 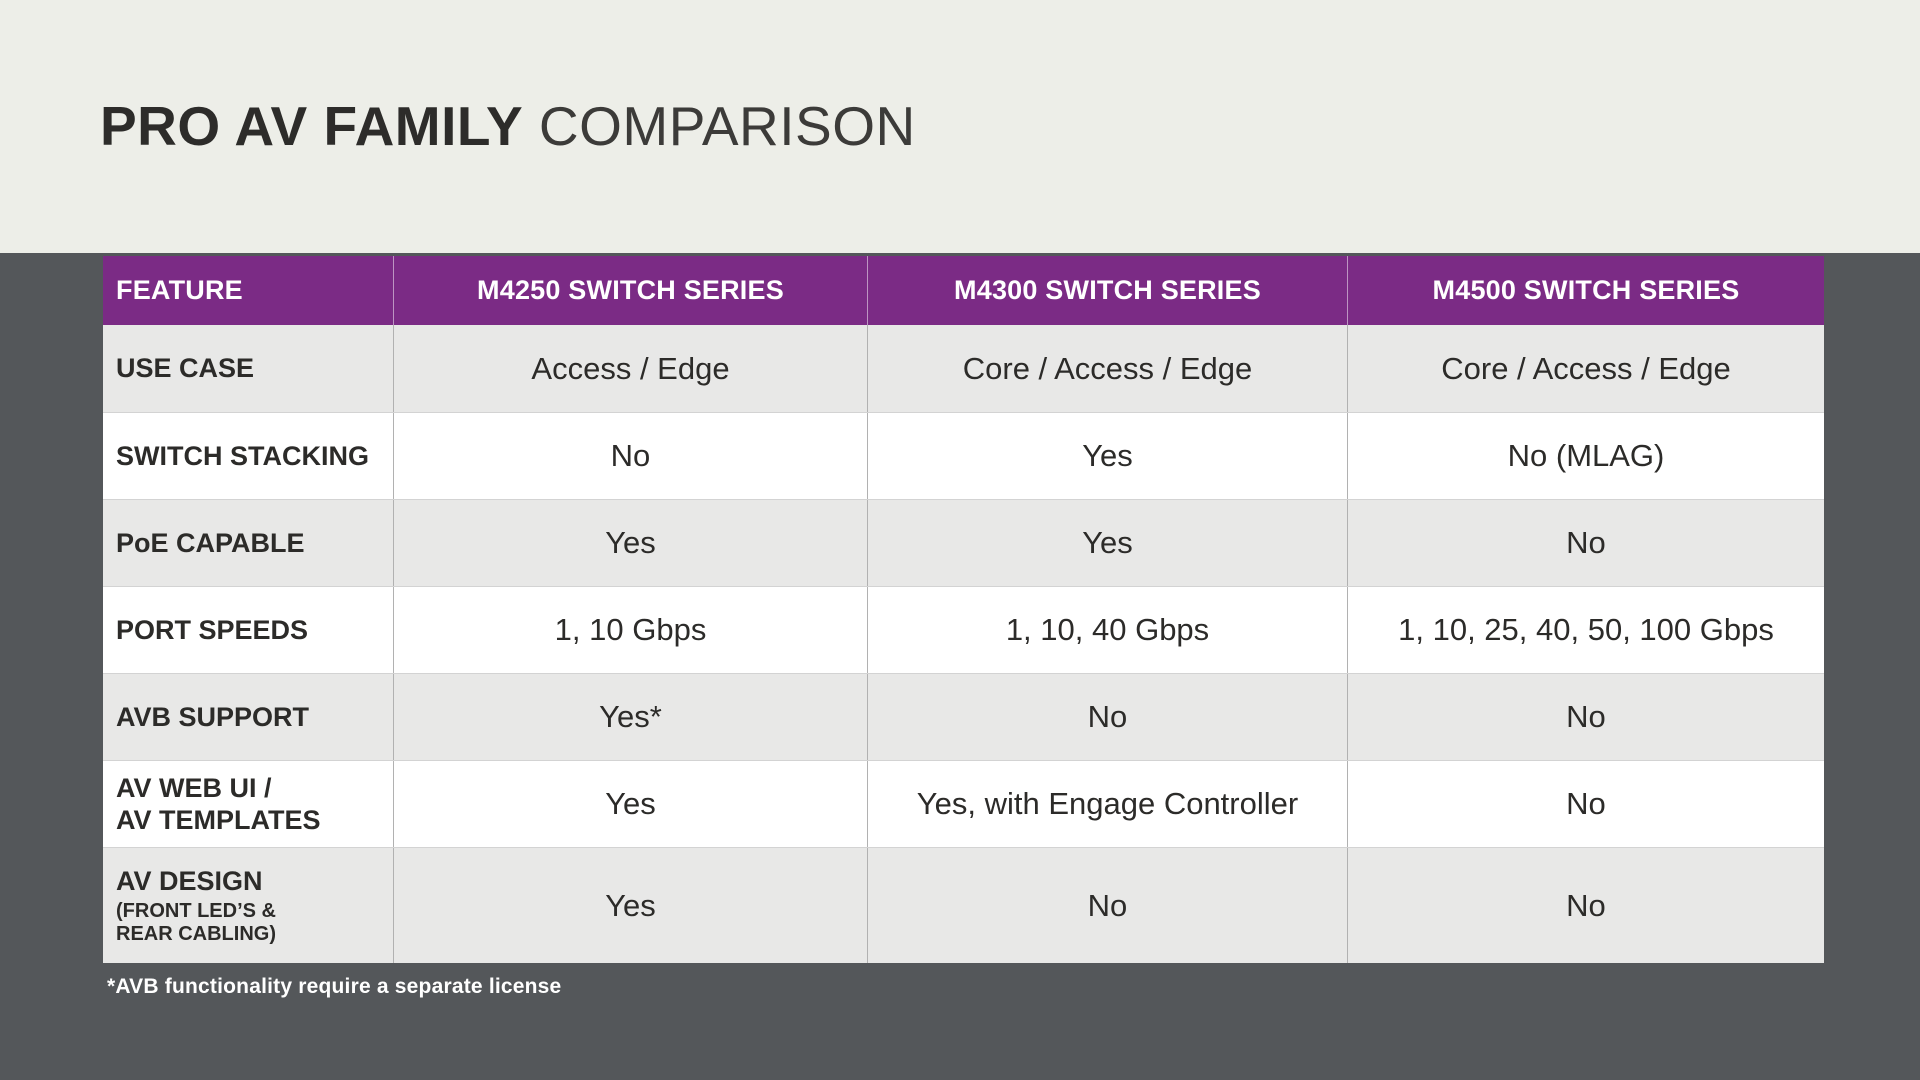 I want to click on feature-label: SWITCH STACKING, so click(x=242, y=455).